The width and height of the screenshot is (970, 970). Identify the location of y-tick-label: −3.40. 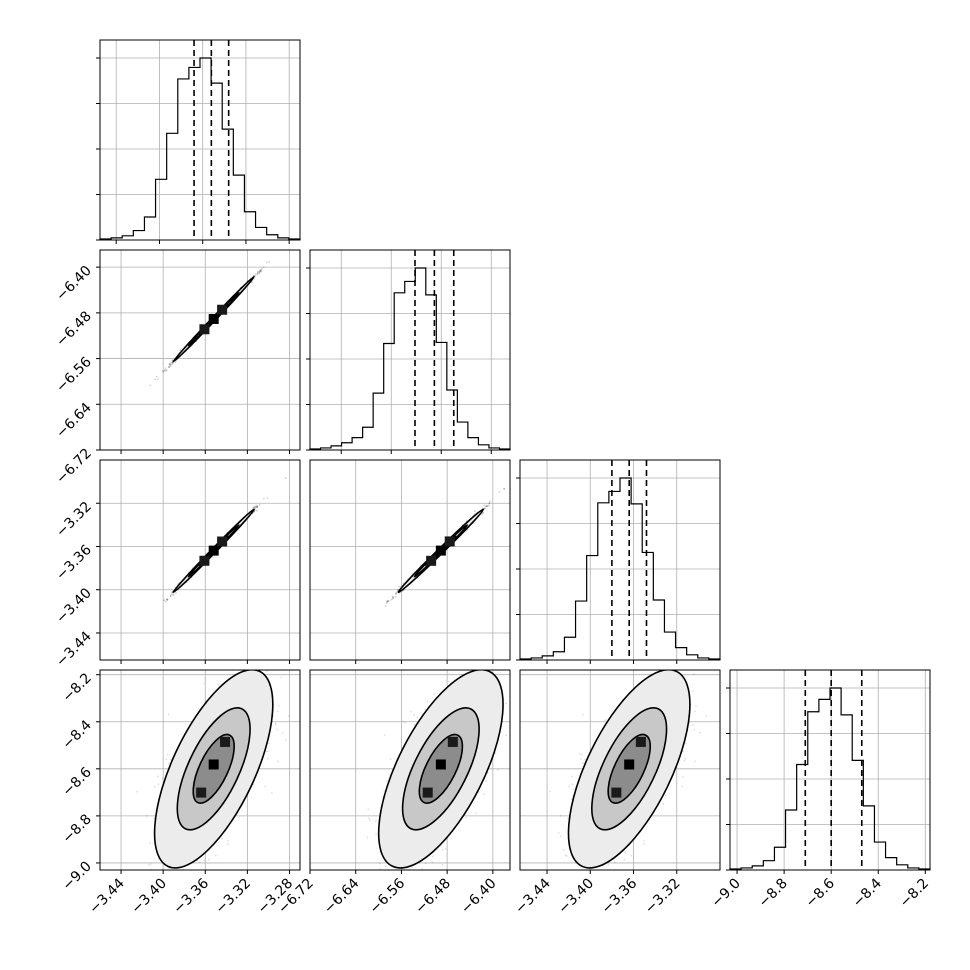
(74, 606).